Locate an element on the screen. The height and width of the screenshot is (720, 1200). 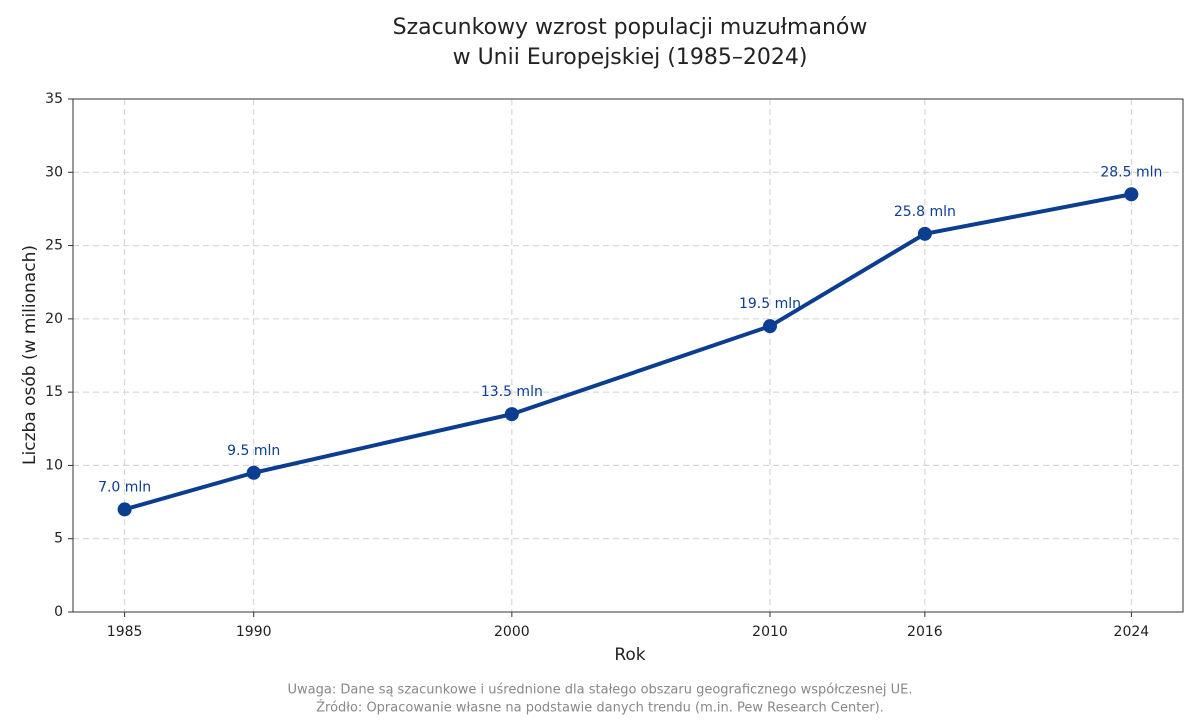
x-tick-label: 1985 is located at coordinates (125, 632).